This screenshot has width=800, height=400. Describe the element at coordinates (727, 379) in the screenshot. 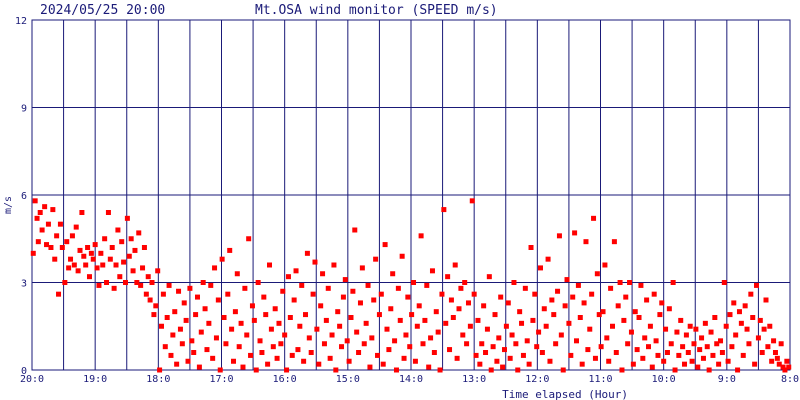

I see `x-tick-label: 9:0` at that location.